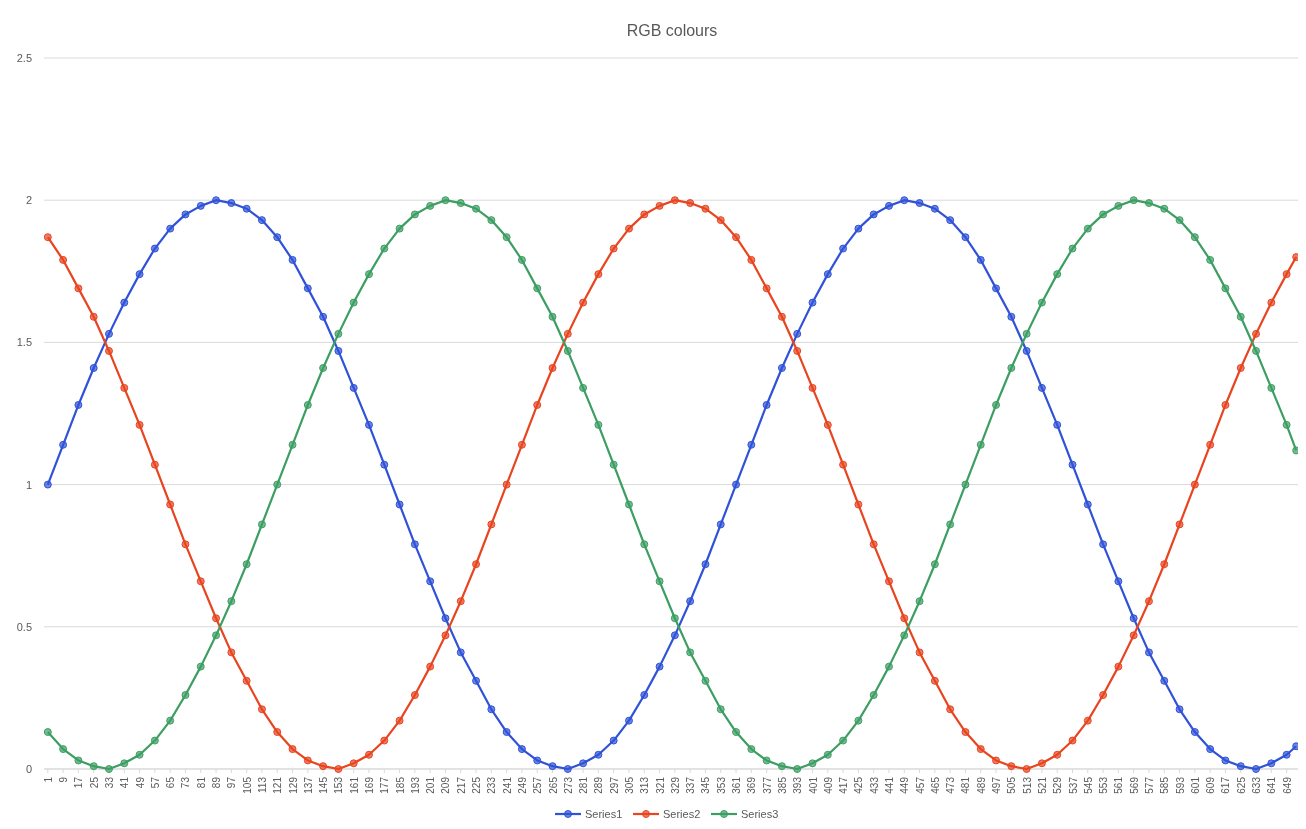 The width and height of the screenshot is (1306, 829). What do you see at coordinates (951, 785) in the screenshot?
I see `x-tick-label: 473` at bounding box center [951, 785].